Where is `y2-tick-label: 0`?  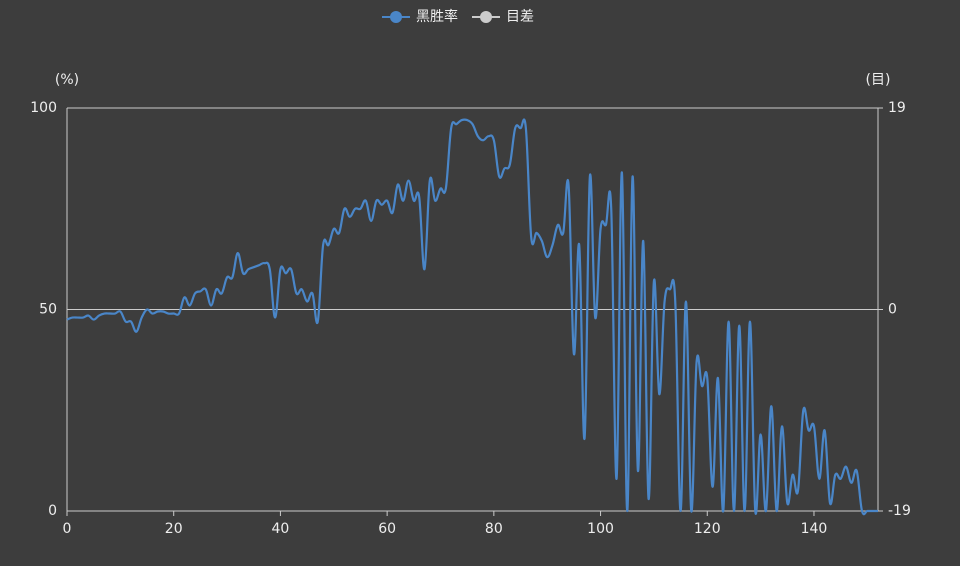 y2-tick-label: 0 is located at coordinates (892, 310).